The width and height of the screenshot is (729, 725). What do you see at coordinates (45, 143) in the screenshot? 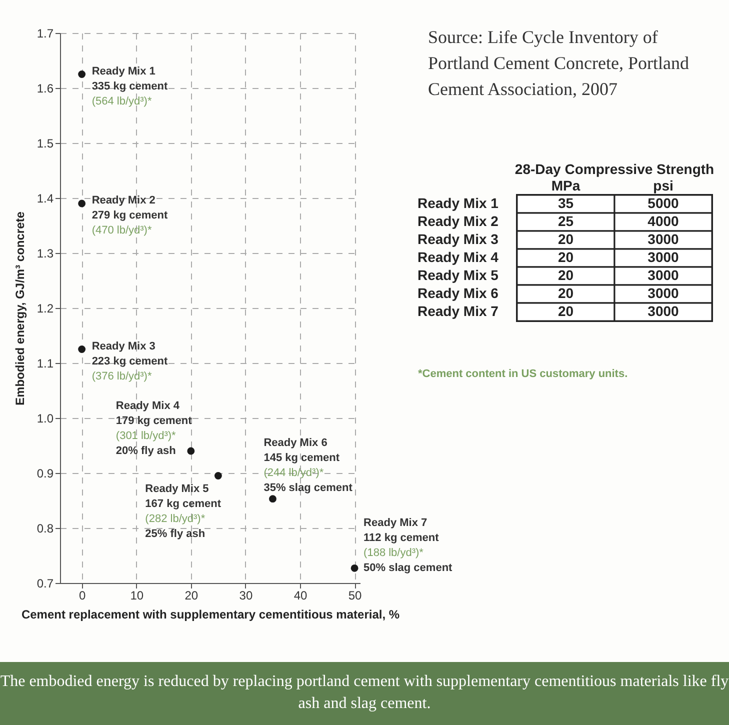
I see `y-tick-label: 1.5` at bounding box center [45, 143].